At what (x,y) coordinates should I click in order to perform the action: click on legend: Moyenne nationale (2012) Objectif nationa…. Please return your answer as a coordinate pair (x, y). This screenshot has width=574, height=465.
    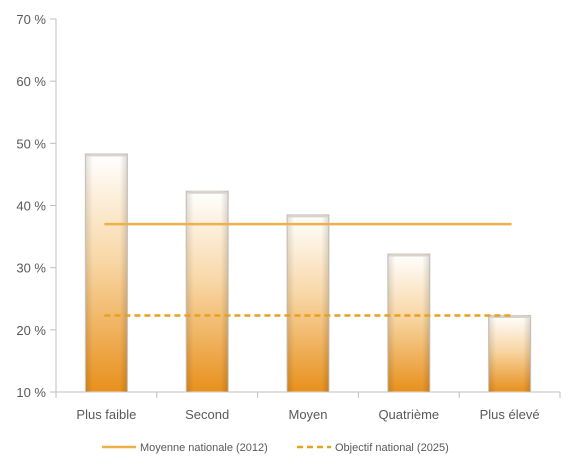
    Looking at the image, I should click on (275, 448).